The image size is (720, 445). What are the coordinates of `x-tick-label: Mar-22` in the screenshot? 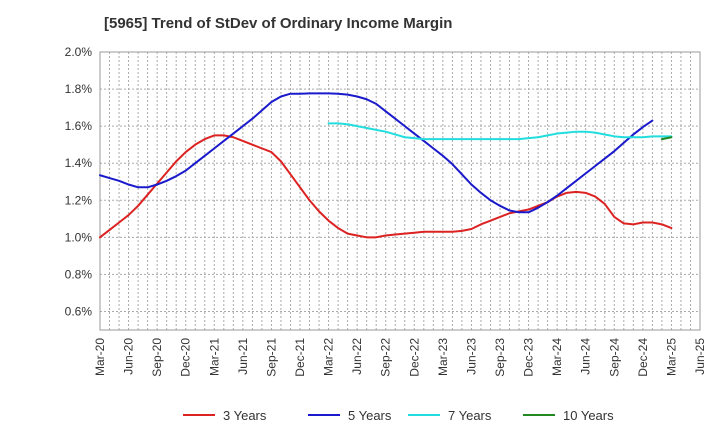 It's located at (329, 357).